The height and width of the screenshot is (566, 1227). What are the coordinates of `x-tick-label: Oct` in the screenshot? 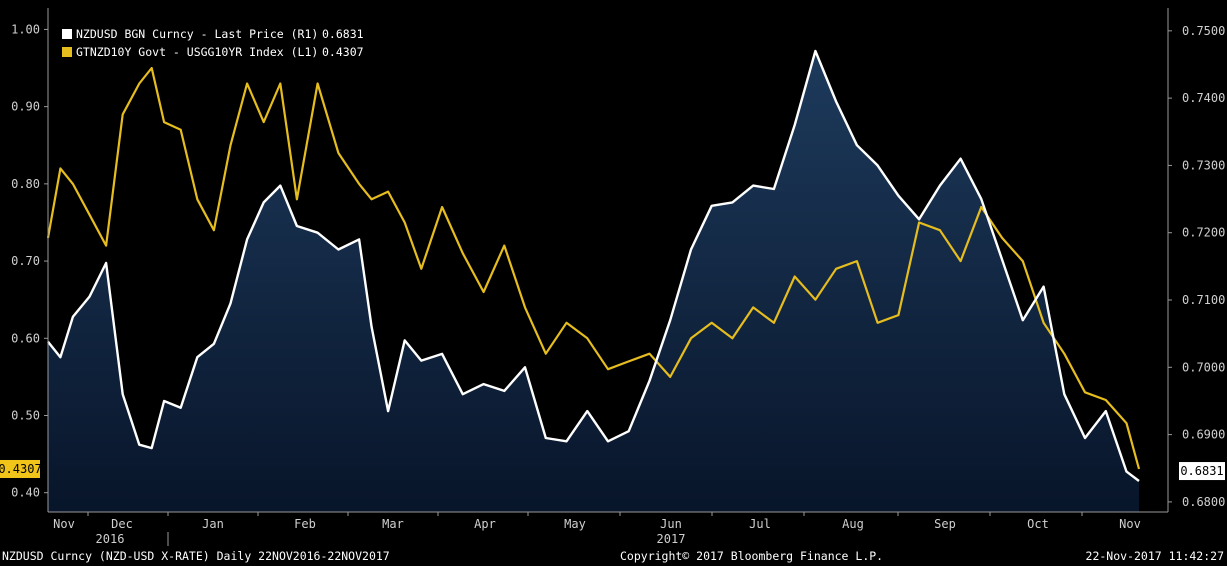 It's located at (1038, 524).